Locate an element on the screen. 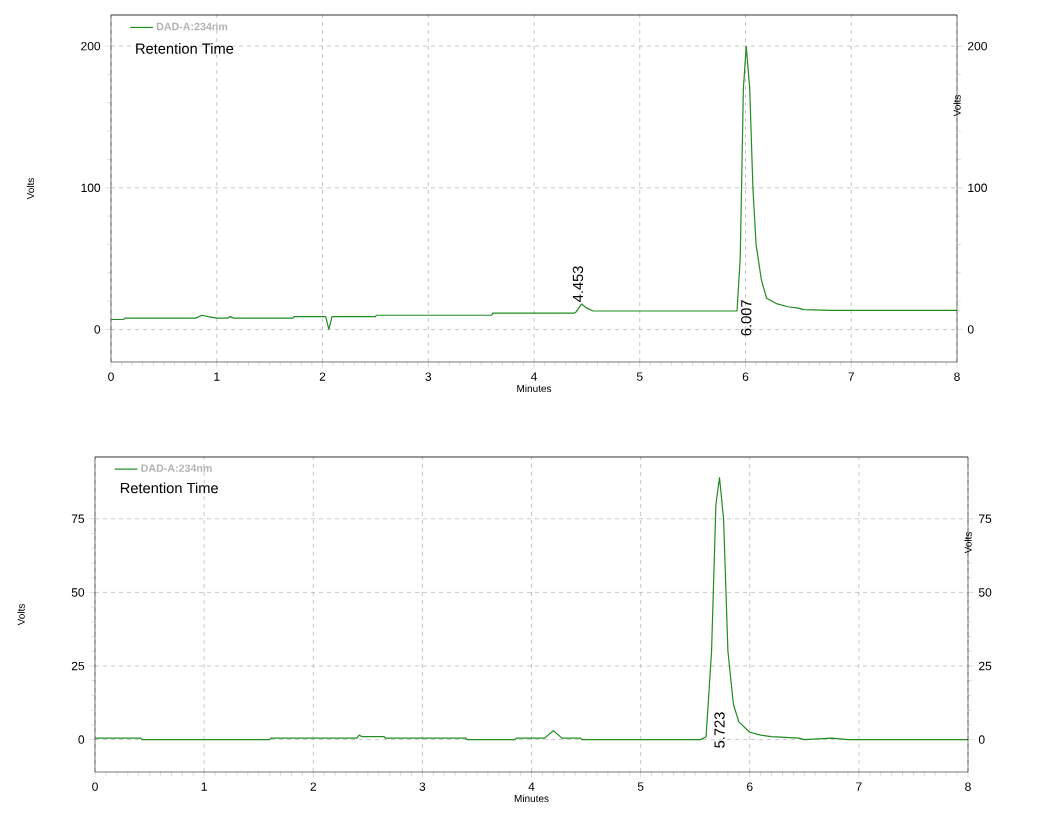 Image resolution: width=1051 pixels, height=832 pixels. y-tick-label: 25 is located at coordinates (78, 666).